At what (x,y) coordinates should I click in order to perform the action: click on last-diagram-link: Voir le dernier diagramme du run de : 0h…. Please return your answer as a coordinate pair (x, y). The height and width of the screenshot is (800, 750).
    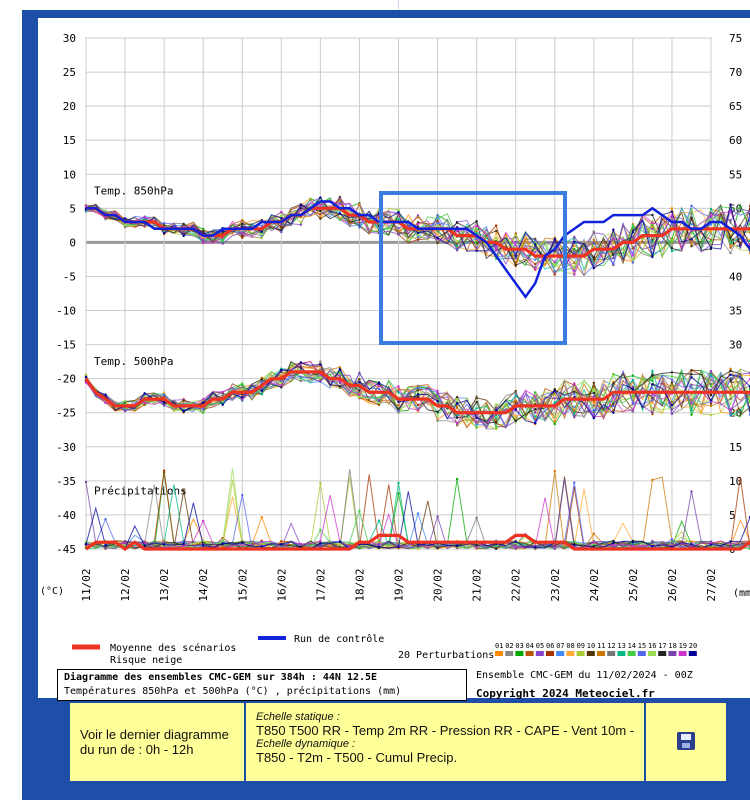
    Looking at the image, I should click on (157, 742).